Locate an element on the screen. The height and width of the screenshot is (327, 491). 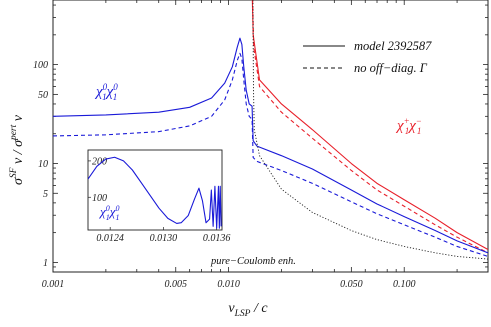
inset-series is located at coordinates (155, 192).